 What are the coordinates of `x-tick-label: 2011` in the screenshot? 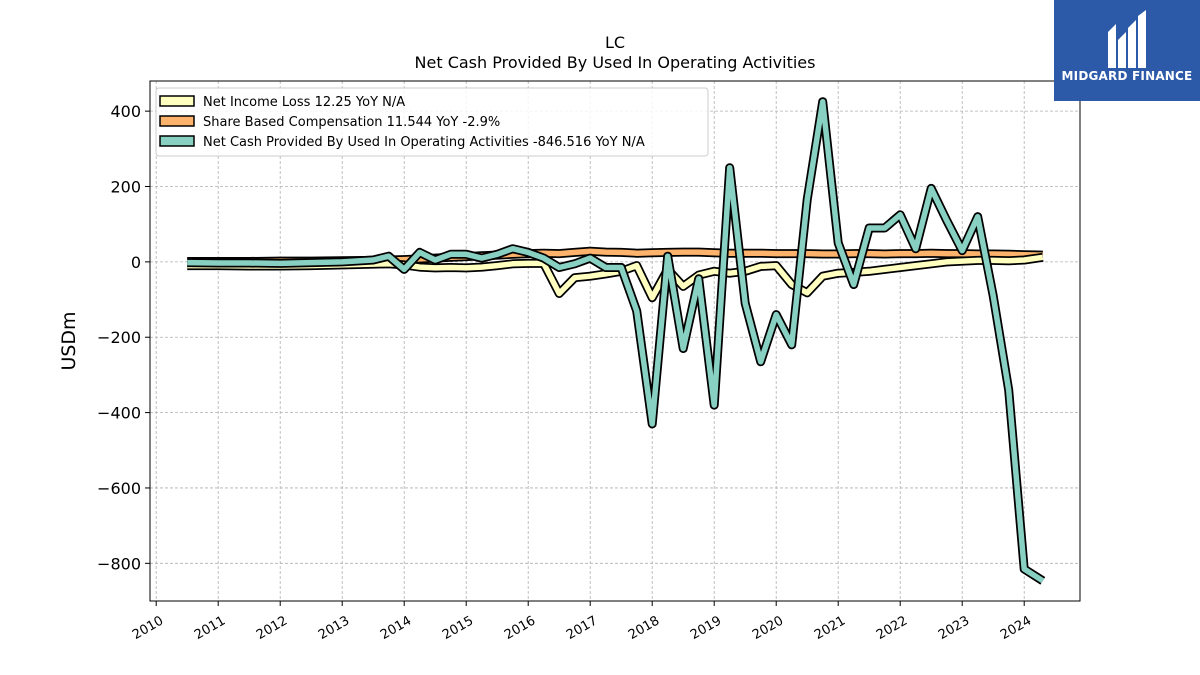 It's located at (210, 628).